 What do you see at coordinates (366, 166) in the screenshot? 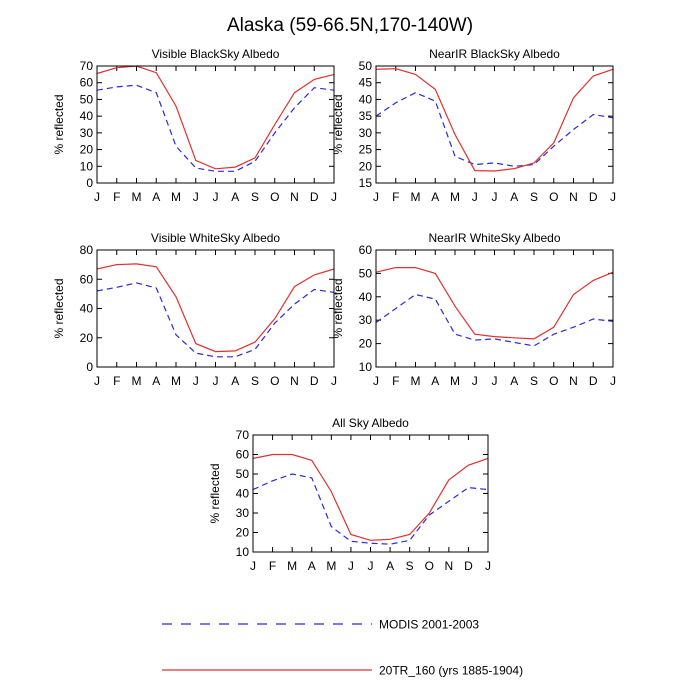
I see `panel-2-ytick-label-1: 20` at bounding box center [366, 166].